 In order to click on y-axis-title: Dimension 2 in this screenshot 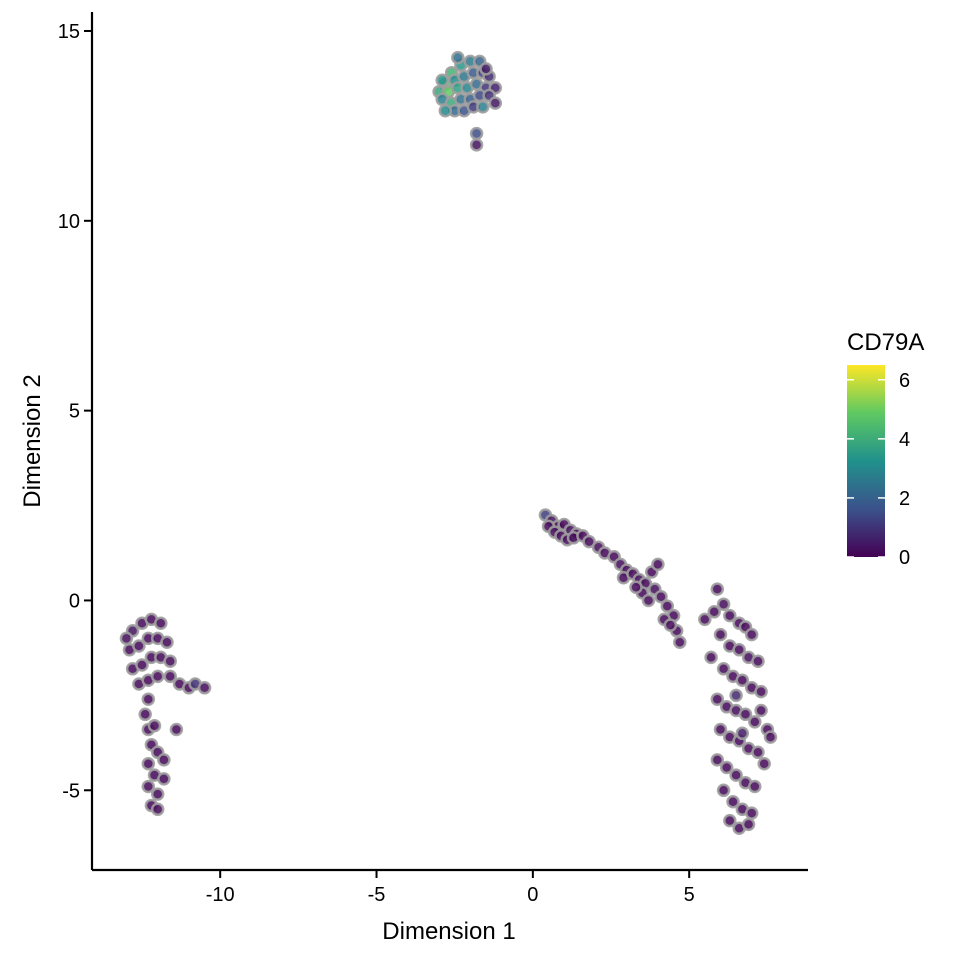, I will do `click(32, 440)`.